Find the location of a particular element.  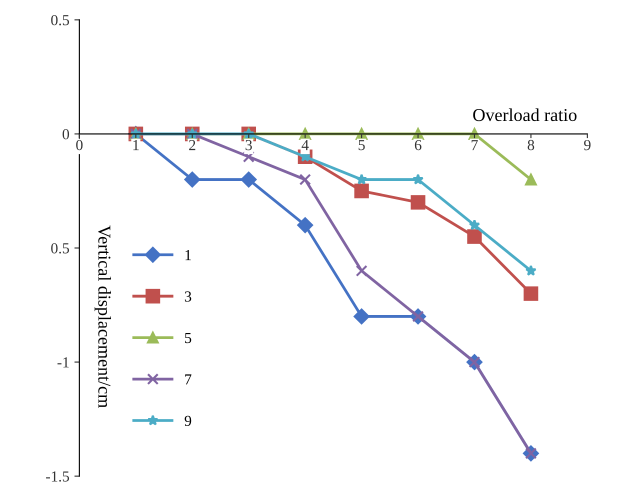

legend-label: 1 is located at coordinates (188, 255).